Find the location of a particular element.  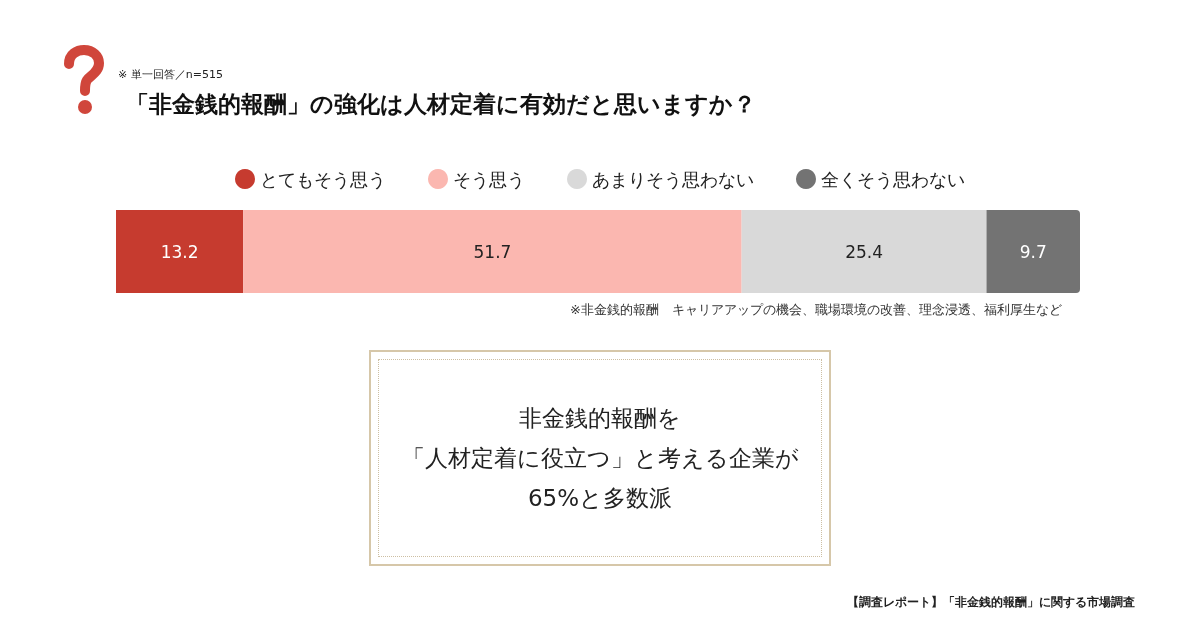

data-label: 25.4 is located at coordinates (864, 251).